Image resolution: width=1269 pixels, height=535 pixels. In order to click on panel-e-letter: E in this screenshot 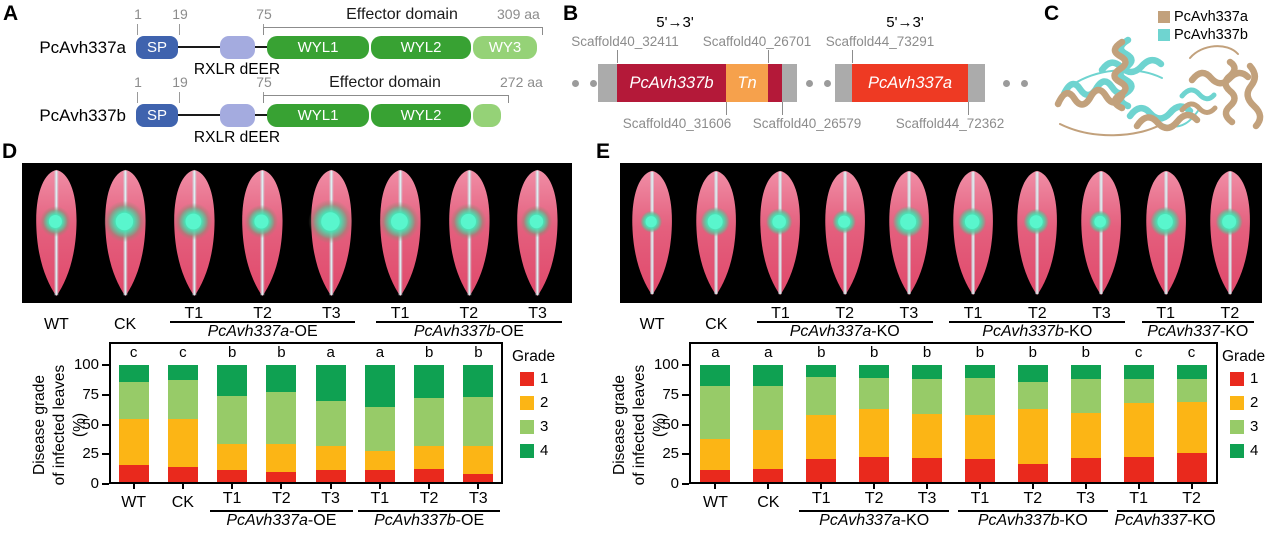, I will do `click(603, 151)`.